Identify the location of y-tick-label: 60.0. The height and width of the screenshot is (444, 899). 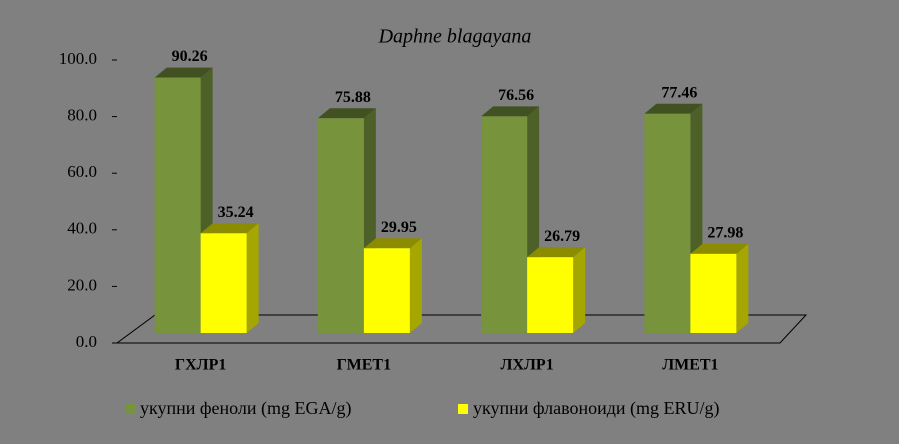
(82, 171).